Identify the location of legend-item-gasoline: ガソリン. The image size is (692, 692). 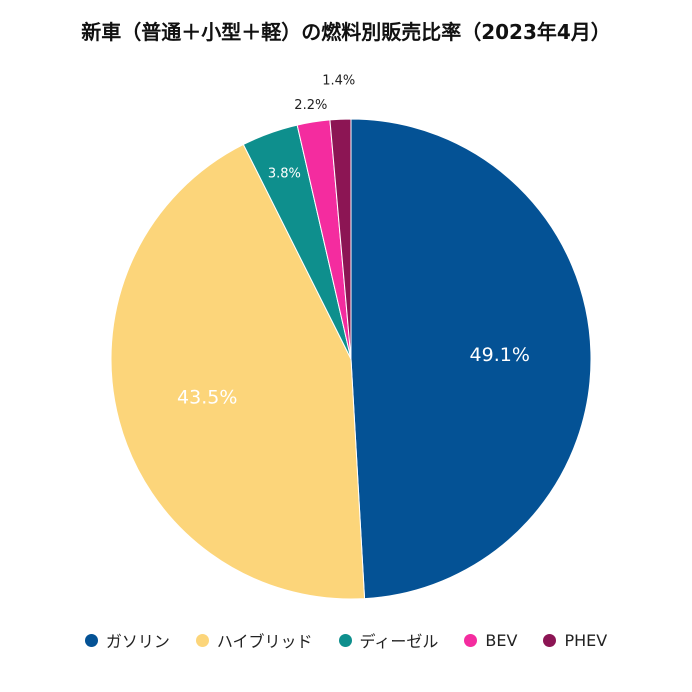
(127, 640).